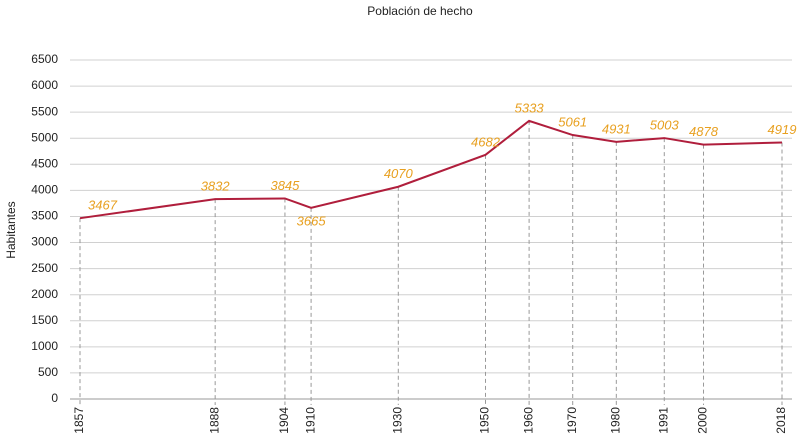  What do you see at coordinates (704, 131) in the screenshot?
I see `data-label: 4878` at bounding box center [704, 131].